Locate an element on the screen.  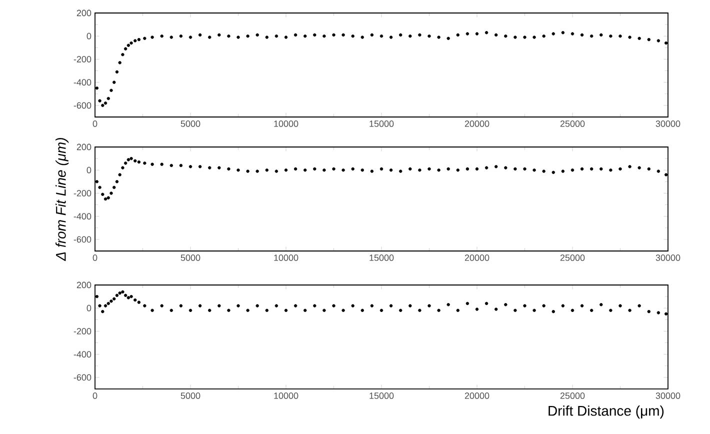
y-axis-title: Δ from Fit Line (μm) is located at coordinates (62, 200).